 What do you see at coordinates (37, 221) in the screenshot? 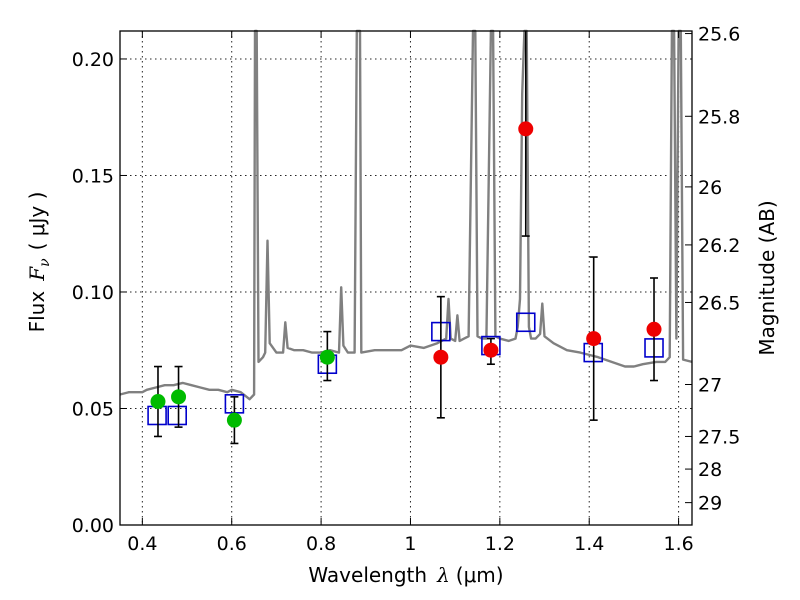
I see `y-axis-title-unit: ( μJy )` at bounding box center [37, 221].